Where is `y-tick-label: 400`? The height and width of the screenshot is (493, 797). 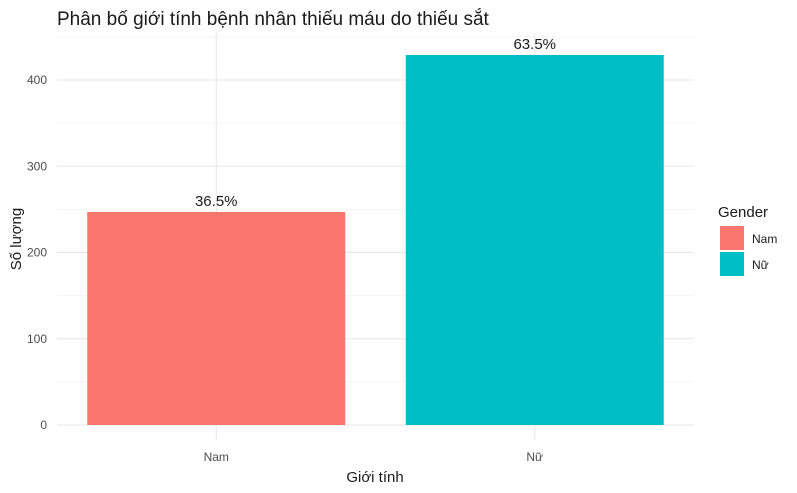
y-tick-label: 400 is located at coordinates (37, 80).